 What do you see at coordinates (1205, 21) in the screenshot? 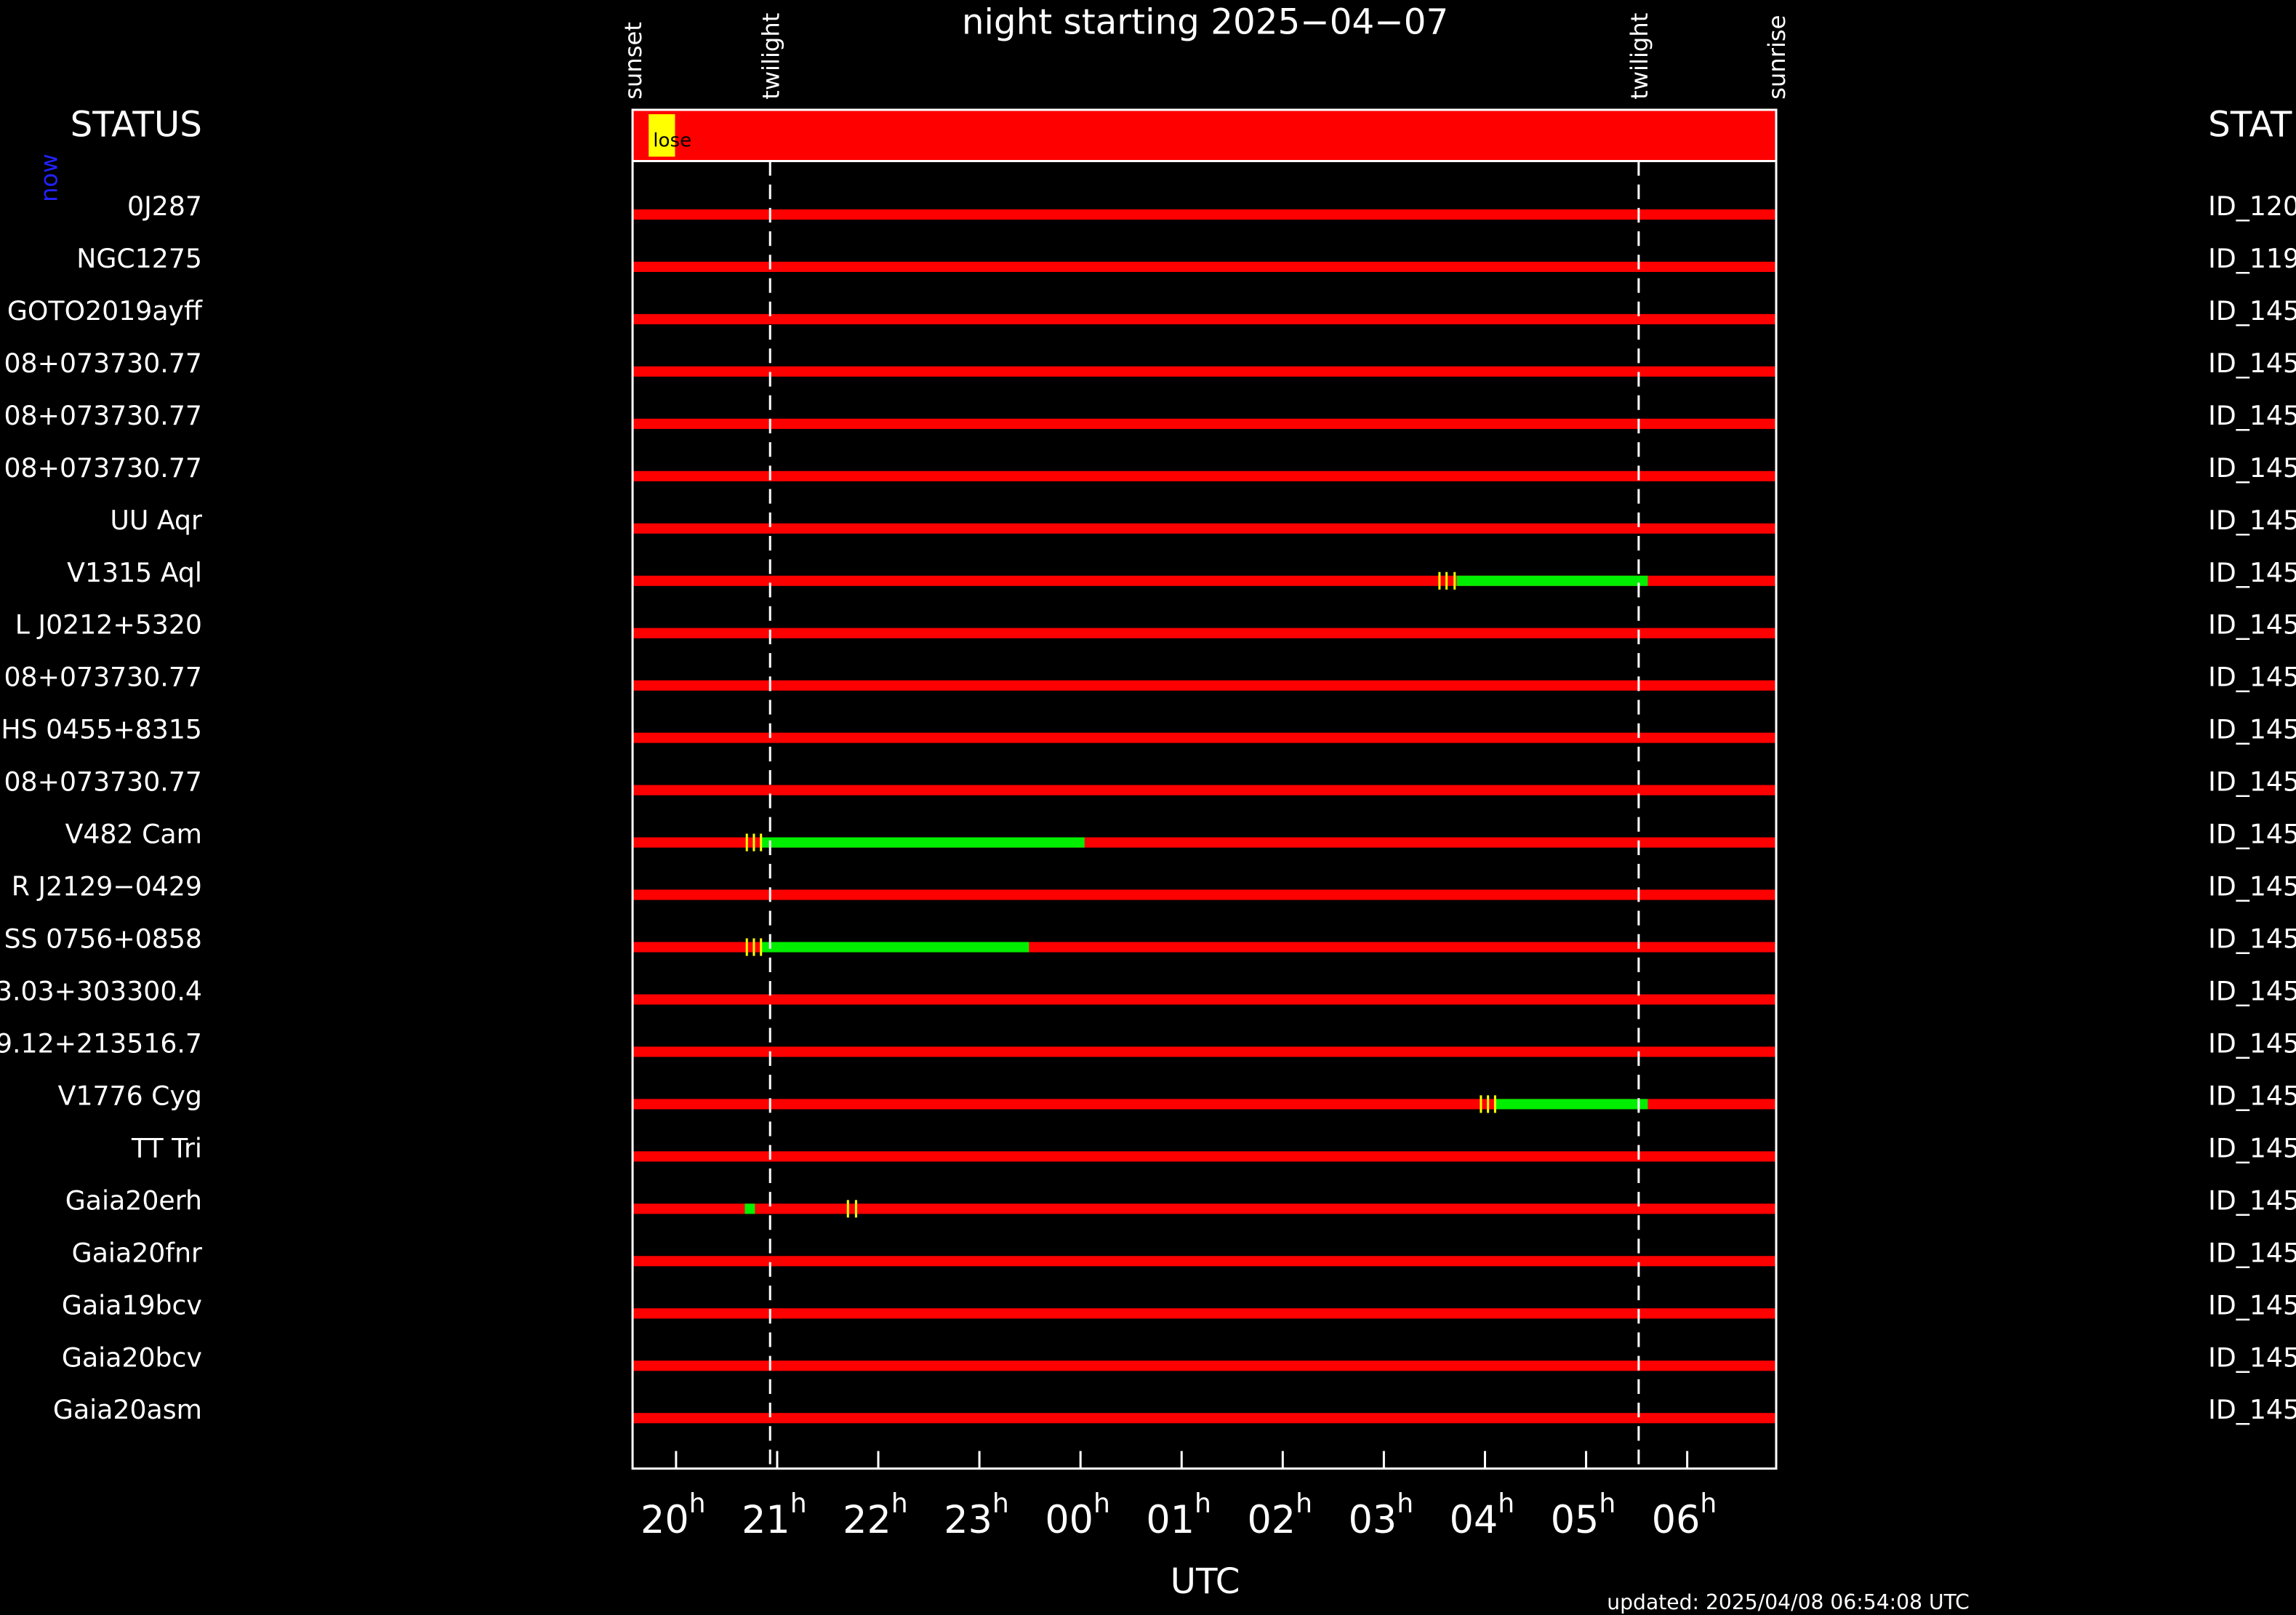
I see `chart-title: night starting 2025−04−07` at bounding box center [1205, 21].